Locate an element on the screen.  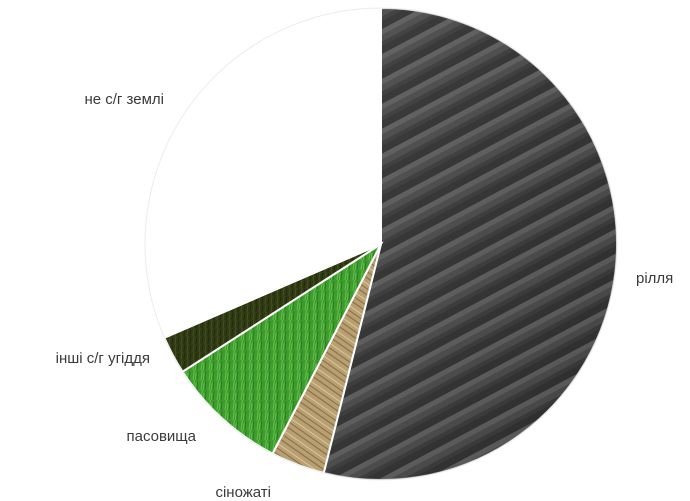
pie-label-1: сіножаті is located at coordinates (243, 492).